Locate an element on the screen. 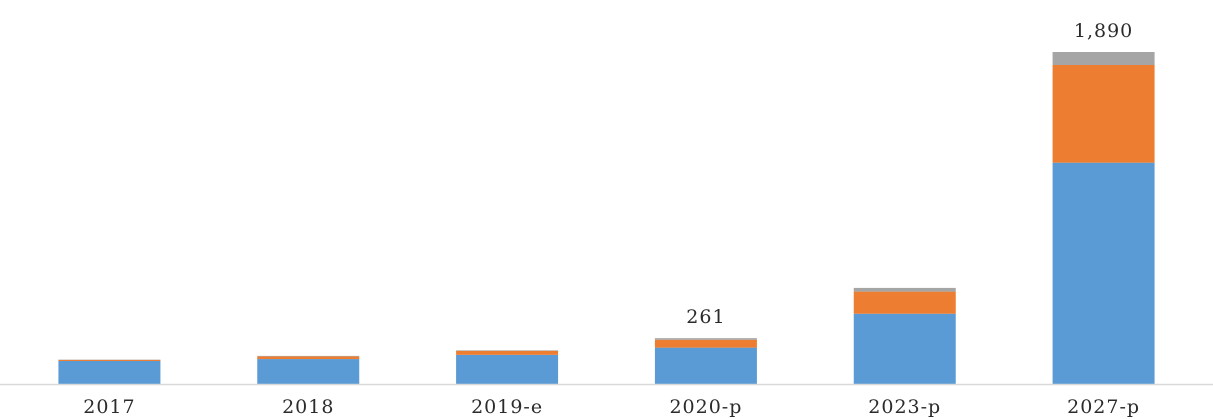  data-label-2020-p: 261 is located at coordinates (705, 317).